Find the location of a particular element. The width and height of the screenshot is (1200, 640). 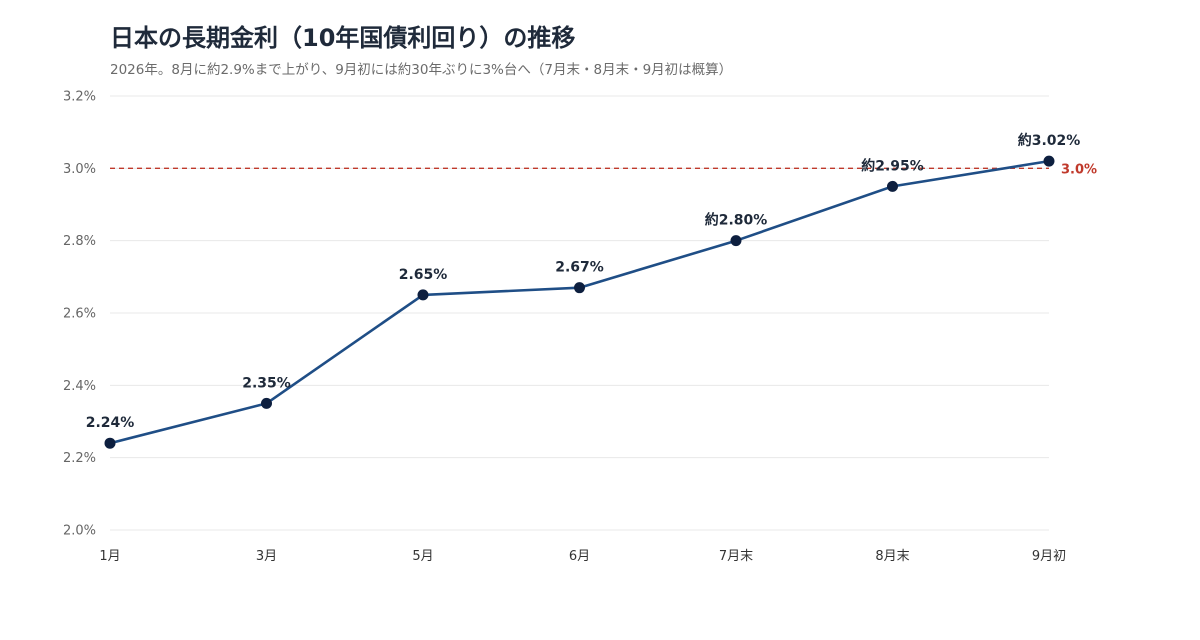

y-tick-label: 2.6% is located at coordinates (79, 314).